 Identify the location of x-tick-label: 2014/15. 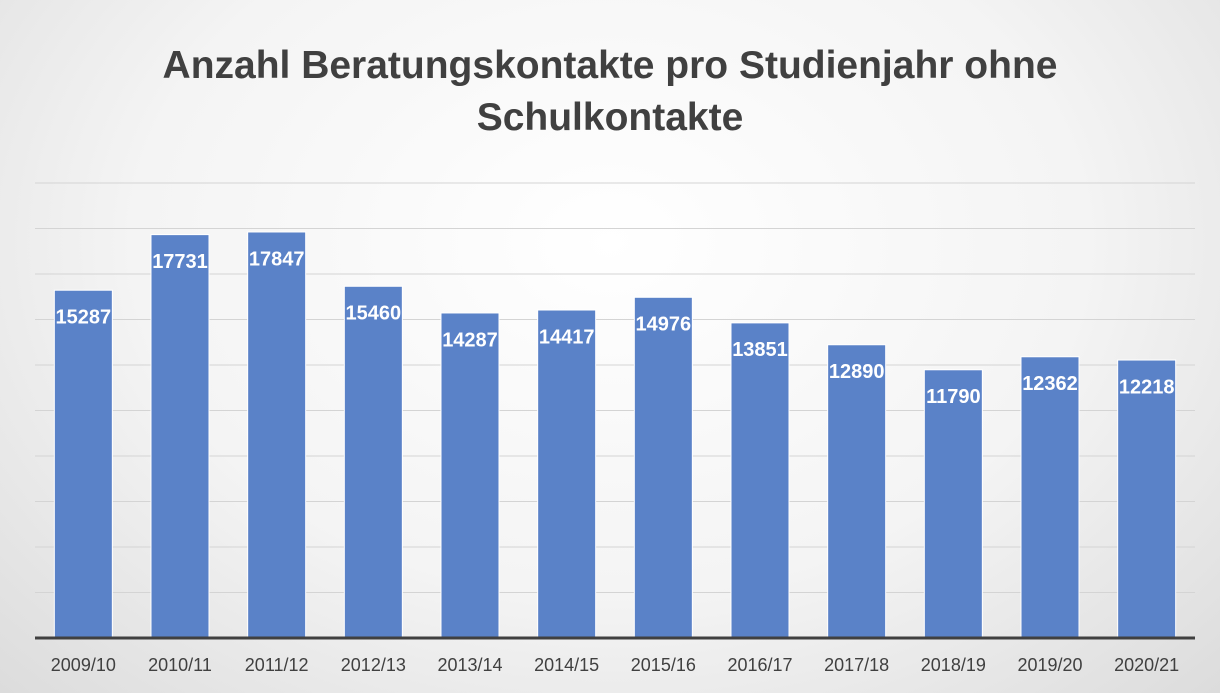
(566, 665).